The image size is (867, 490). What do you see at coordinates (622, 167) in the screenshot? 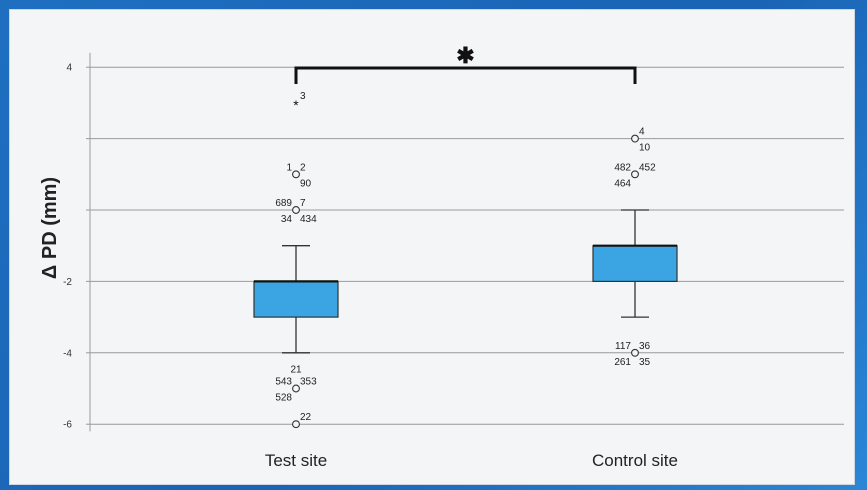
I see `outlier-label: 482` at bounding box center [622, 167].